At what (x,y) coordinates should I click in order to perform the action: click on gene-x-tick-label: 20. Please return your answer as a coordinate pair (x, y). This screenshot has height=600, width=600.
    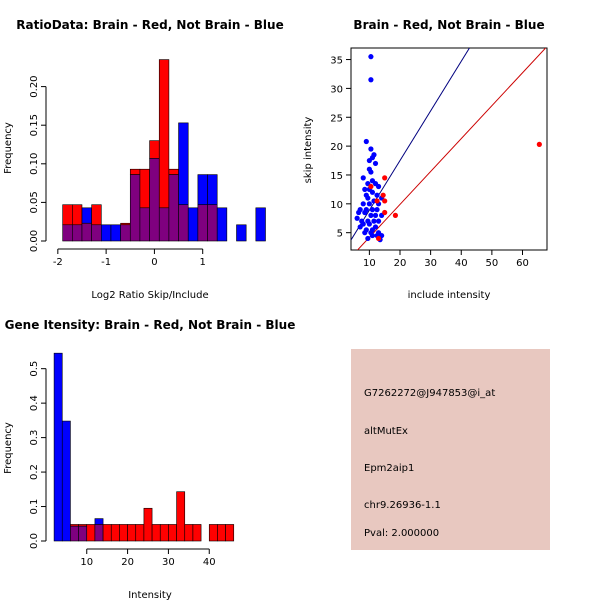
    Looking at the image, I should click on (127, 562).